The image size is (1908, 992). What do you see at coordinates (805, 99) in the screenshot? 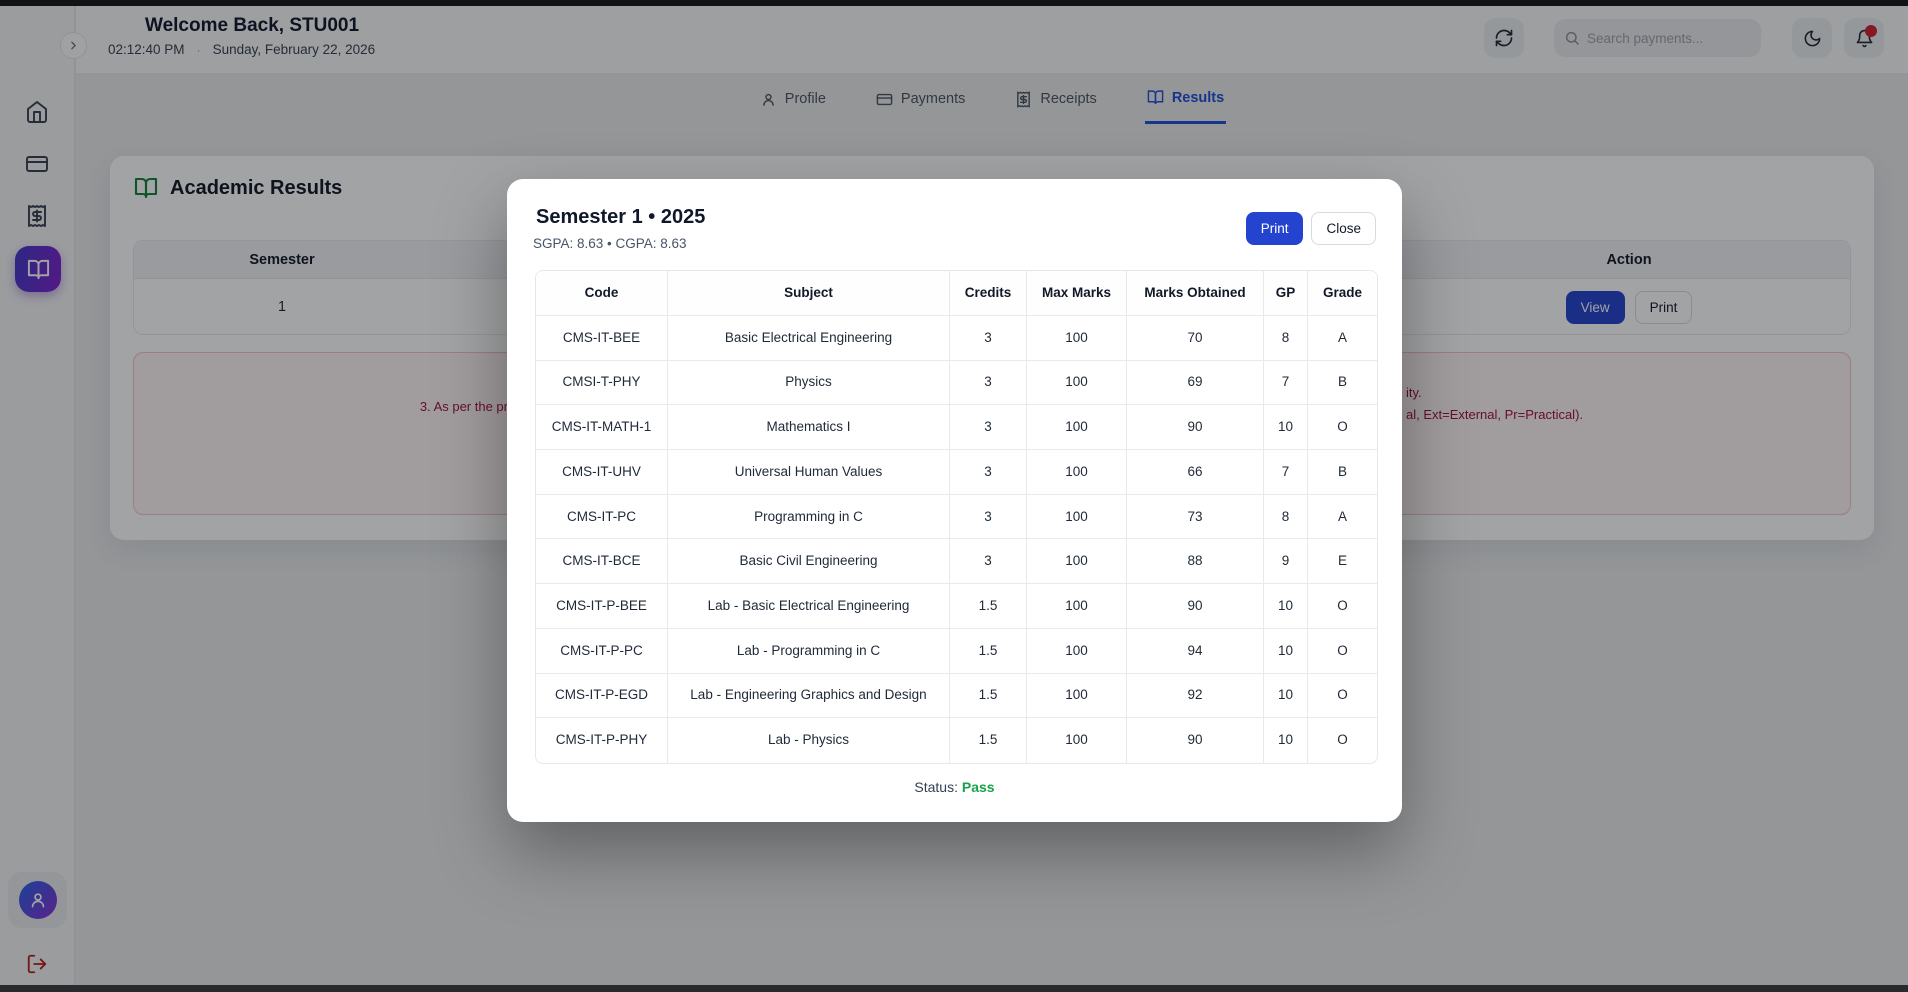
I see `tab-label: Profile` at bounding box center [805, 99].